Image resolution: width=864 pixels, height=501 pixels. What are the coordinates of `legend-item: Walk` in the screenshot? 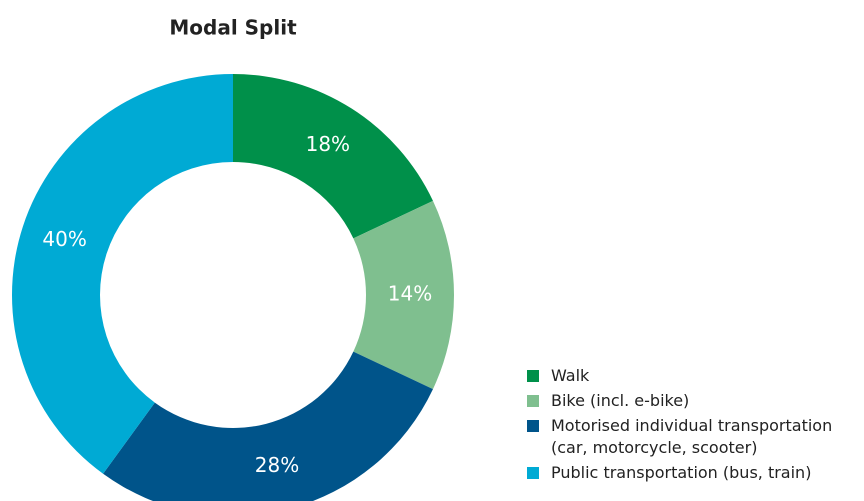 It's located at (679, 376).